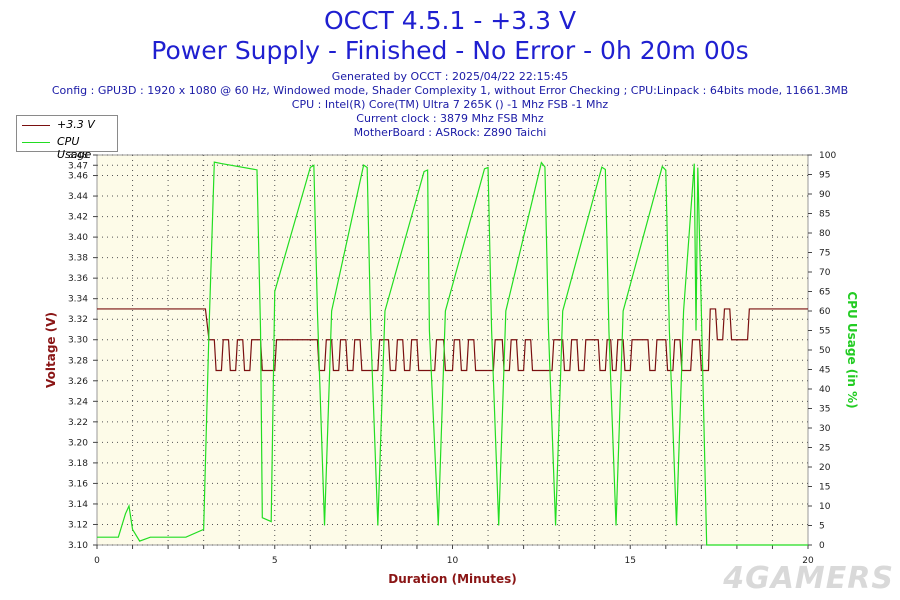 Image resolution: width=900 pixels, height=600 pixels. What do you see at coordinates (822, 527) in the screenshot?
I see `y2-tick-label: 5` at bounding box center [822, 527].